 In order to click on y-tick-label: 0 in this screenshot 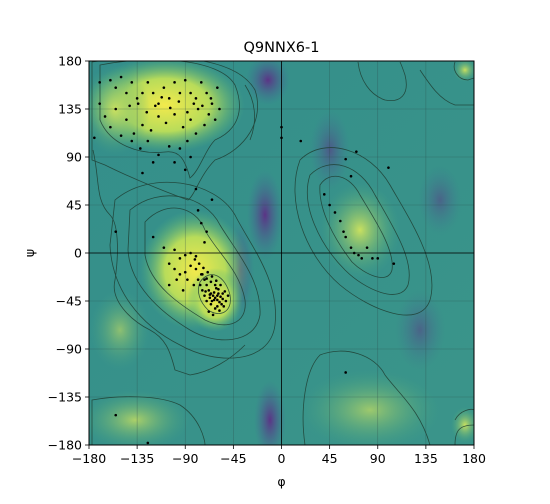, I will do `click(78, 253)`.